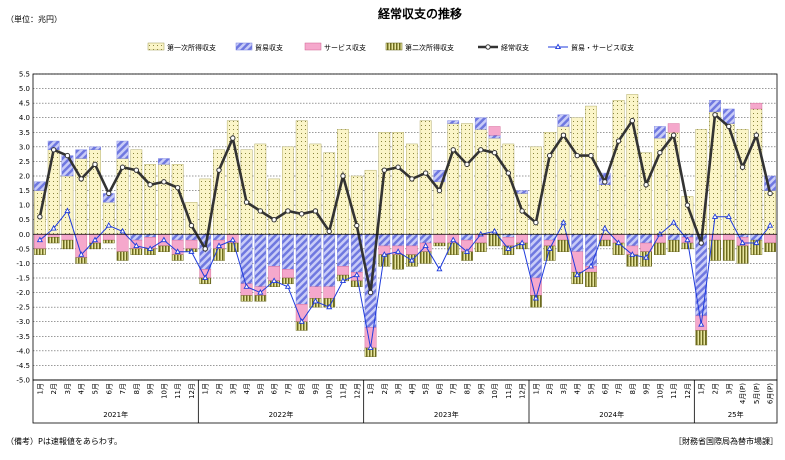 The image size is (785, 460). What do you see at coordinates (633, 388) in the screenshot?
I see `x-tick-label: 8月` at bounding box center [633, 388].